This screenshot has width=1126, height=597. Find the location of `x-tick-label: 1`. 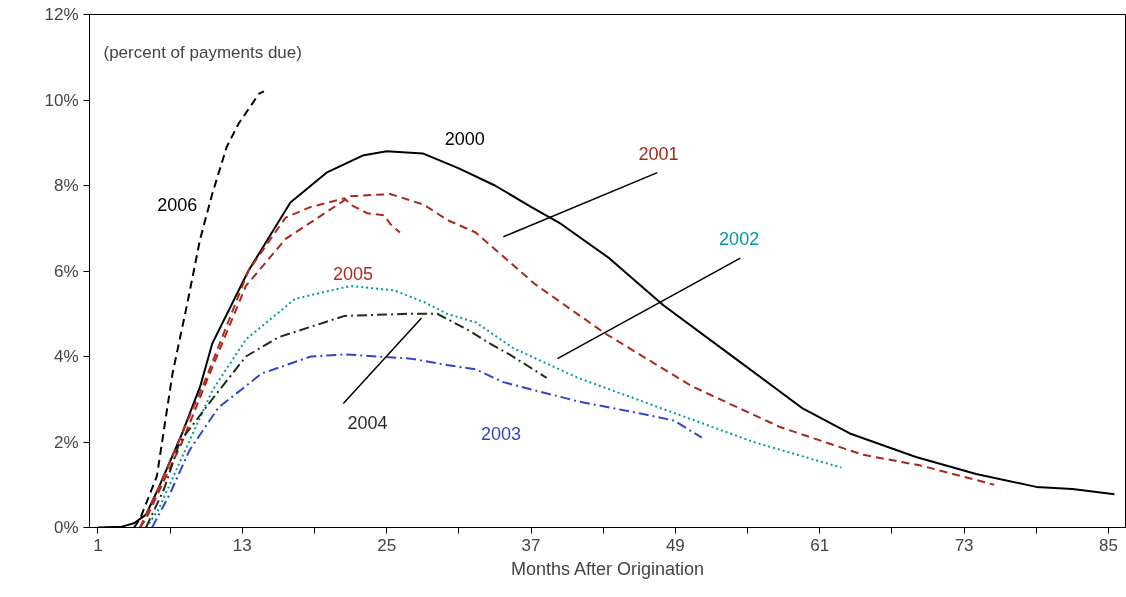

x-tick-label: 1 is located at coordinates (98, 545).